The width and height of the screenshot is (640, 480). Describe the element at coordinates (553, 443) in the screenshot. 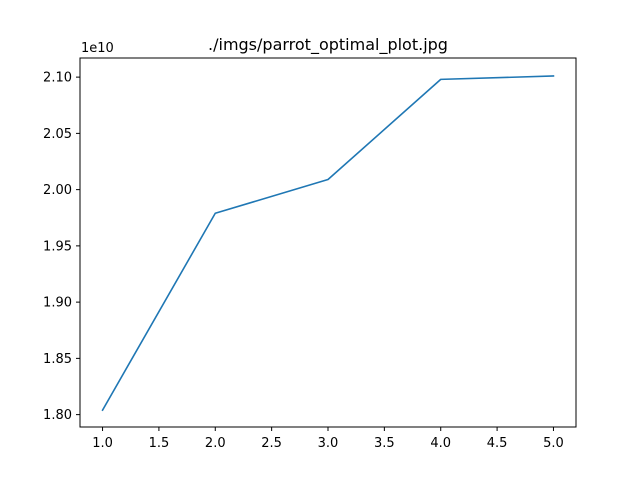

I see `x-tick-label: 5.0` at that location.